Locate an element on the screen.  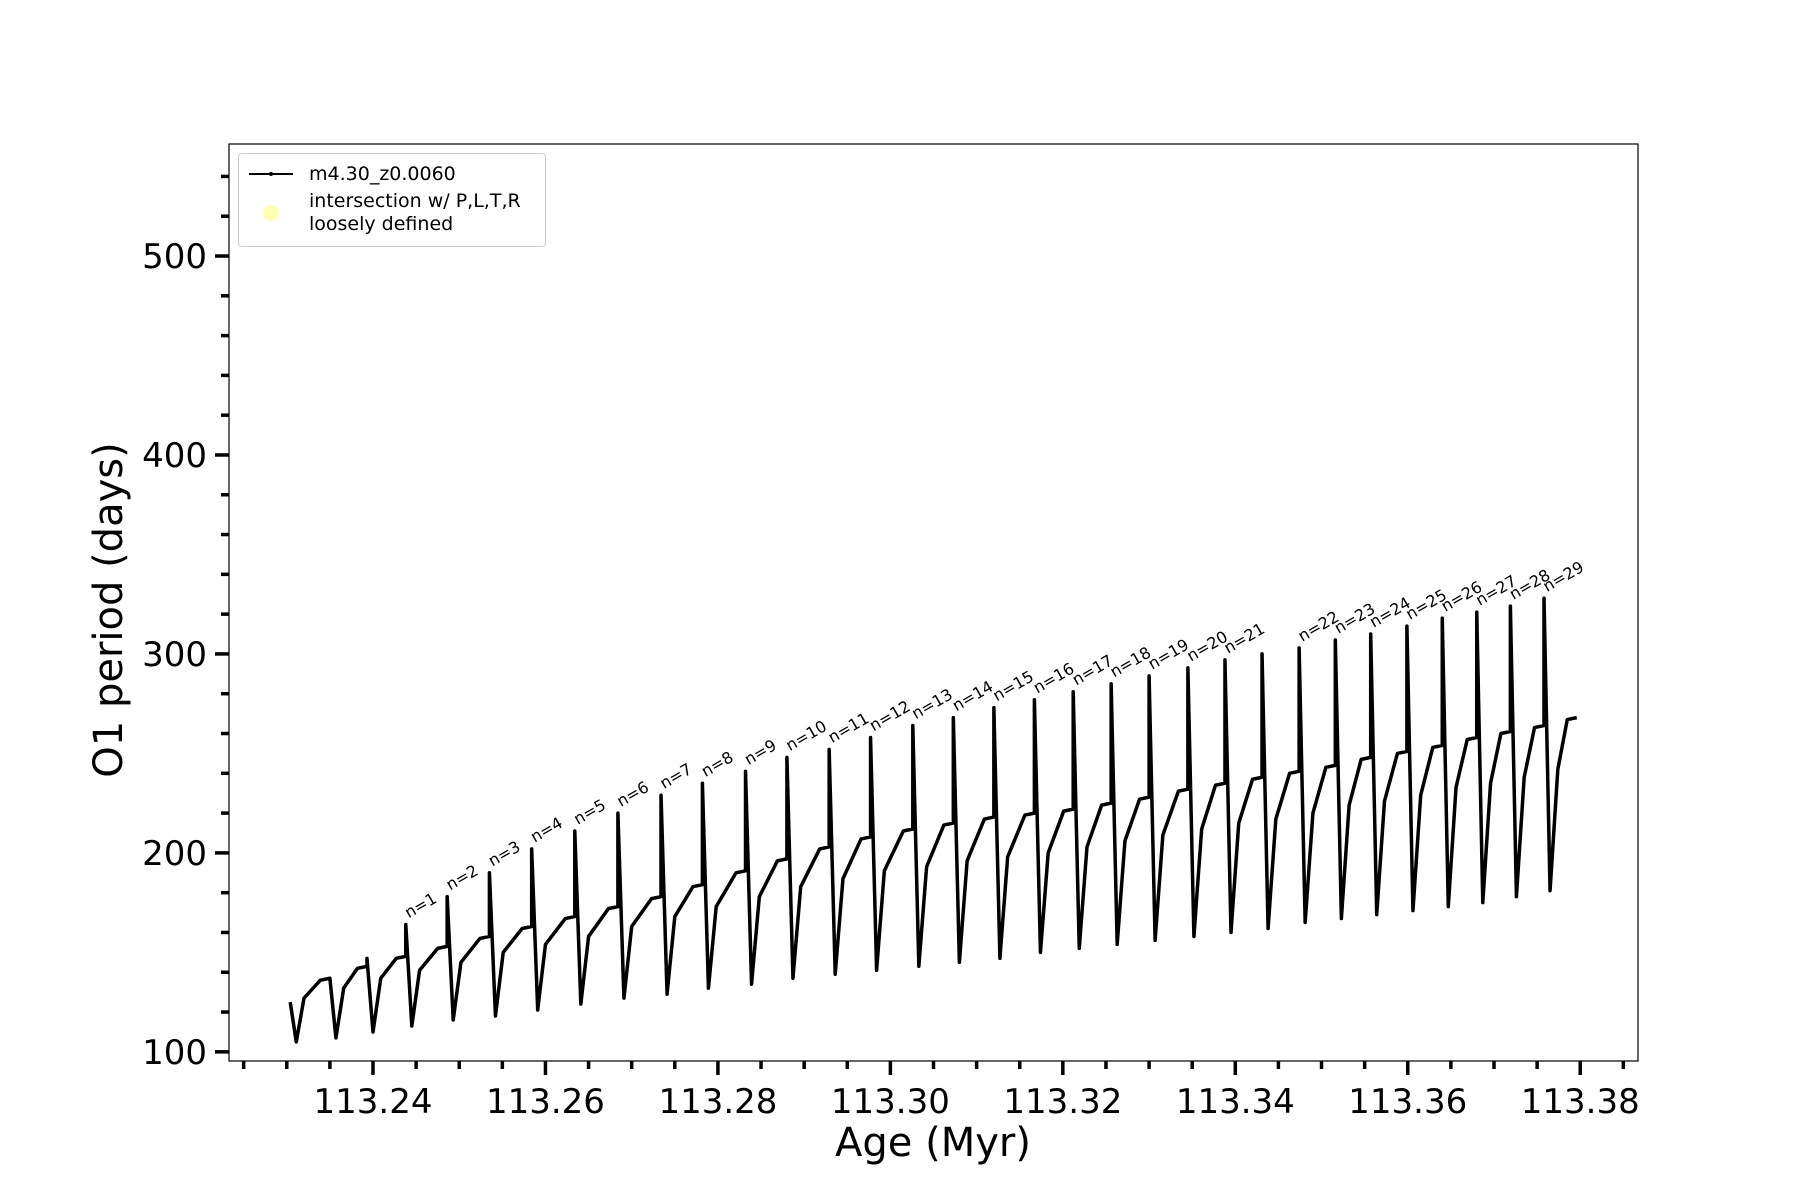
legend-label: m4.30_z0.0060 is located at coordinates (382, 173).